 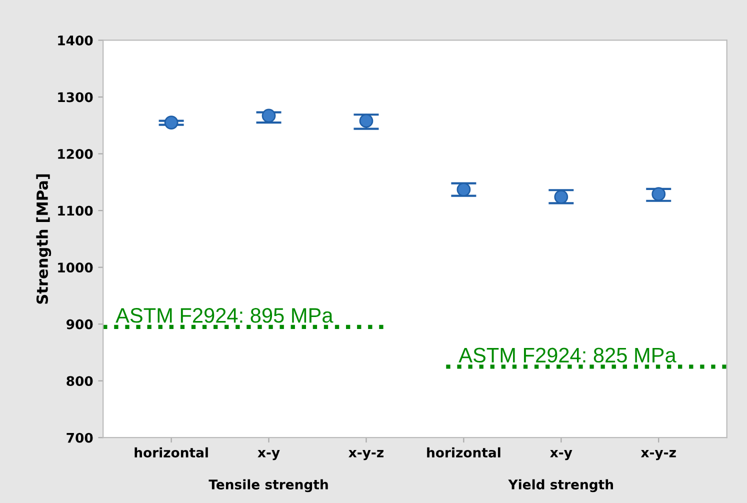 What do you see at coordinates (79, 324) in the screenshot?
I see `y-tick-label: 900` at bounding box center [79, 324].